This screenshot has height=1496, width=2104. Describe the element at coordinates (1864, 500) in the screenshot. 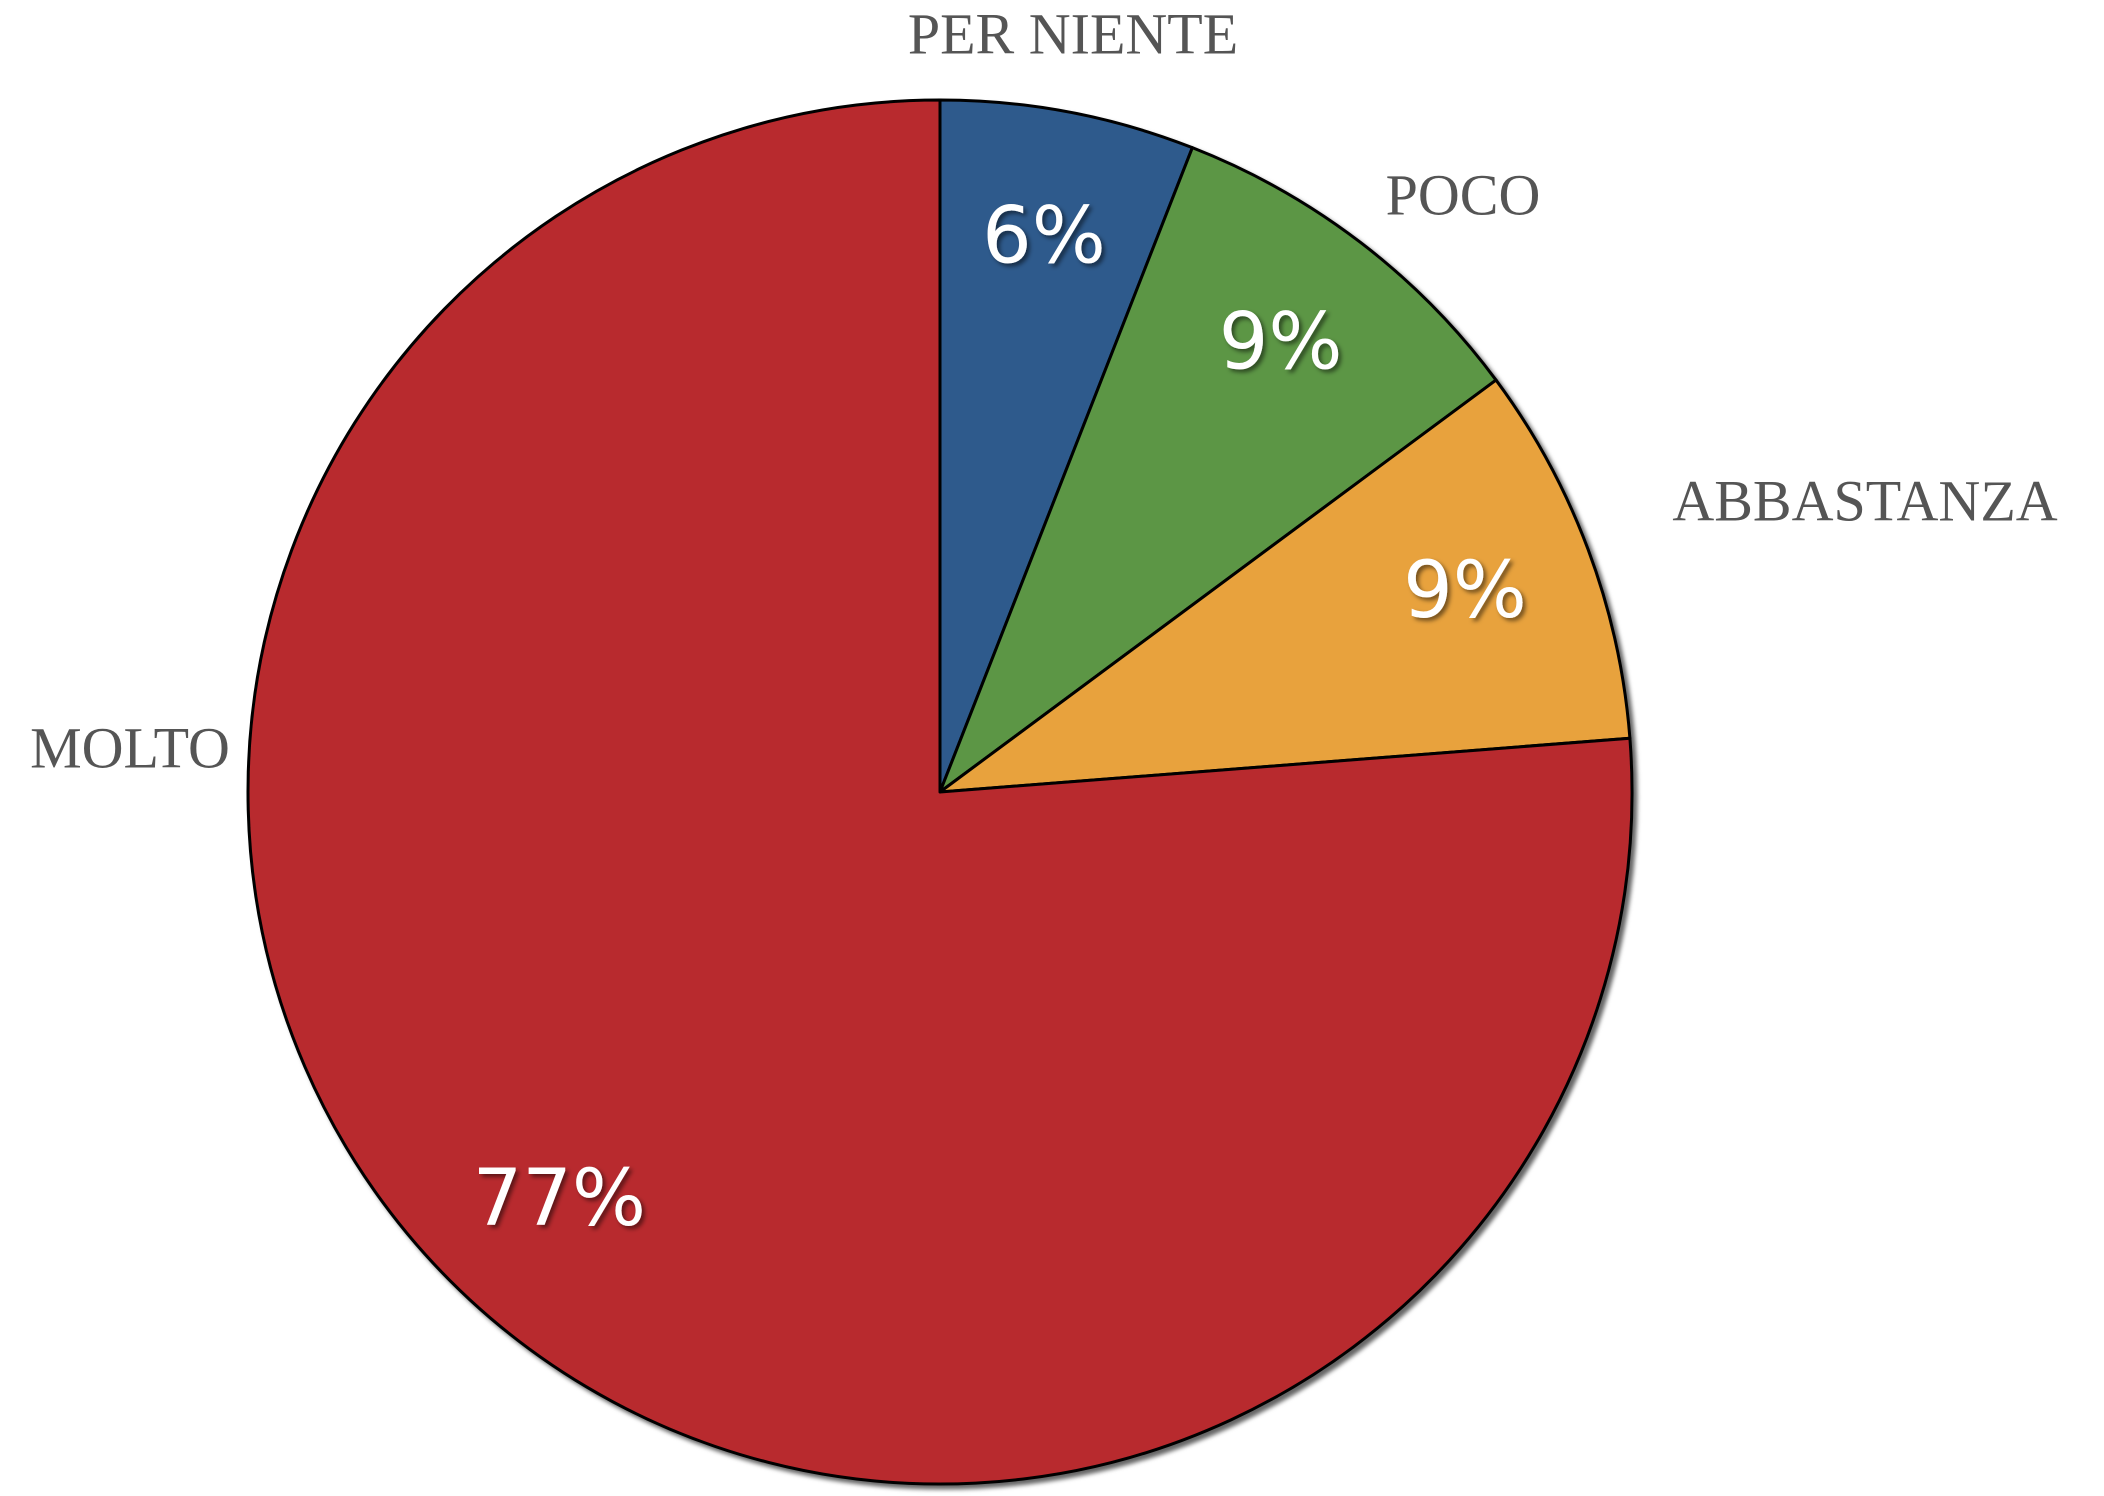

I see `category-label: ABBASTANZA` at that location.